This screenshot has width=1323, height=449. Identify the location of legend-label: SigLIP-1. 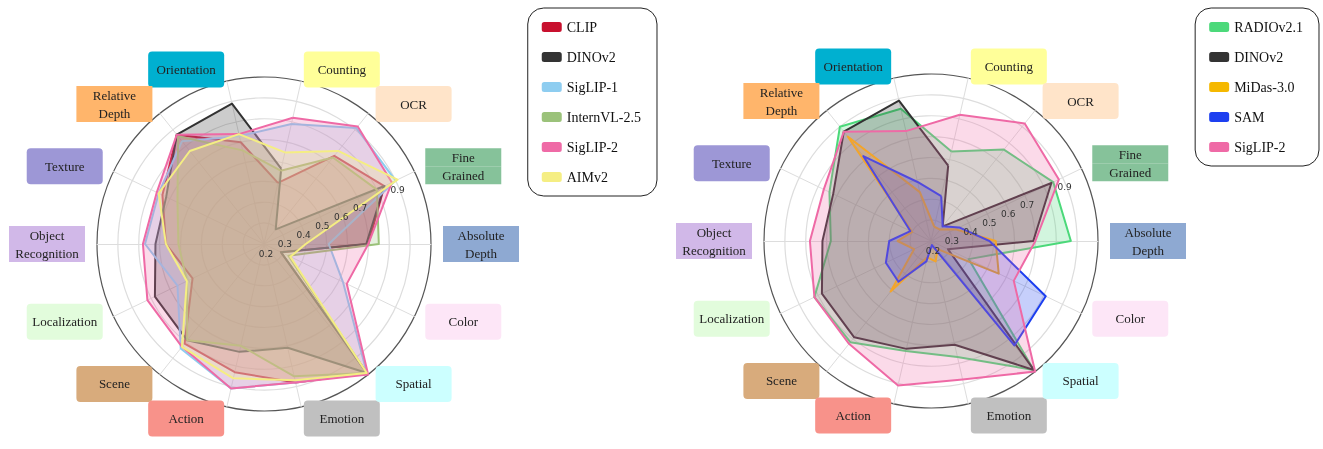
(592, 87).